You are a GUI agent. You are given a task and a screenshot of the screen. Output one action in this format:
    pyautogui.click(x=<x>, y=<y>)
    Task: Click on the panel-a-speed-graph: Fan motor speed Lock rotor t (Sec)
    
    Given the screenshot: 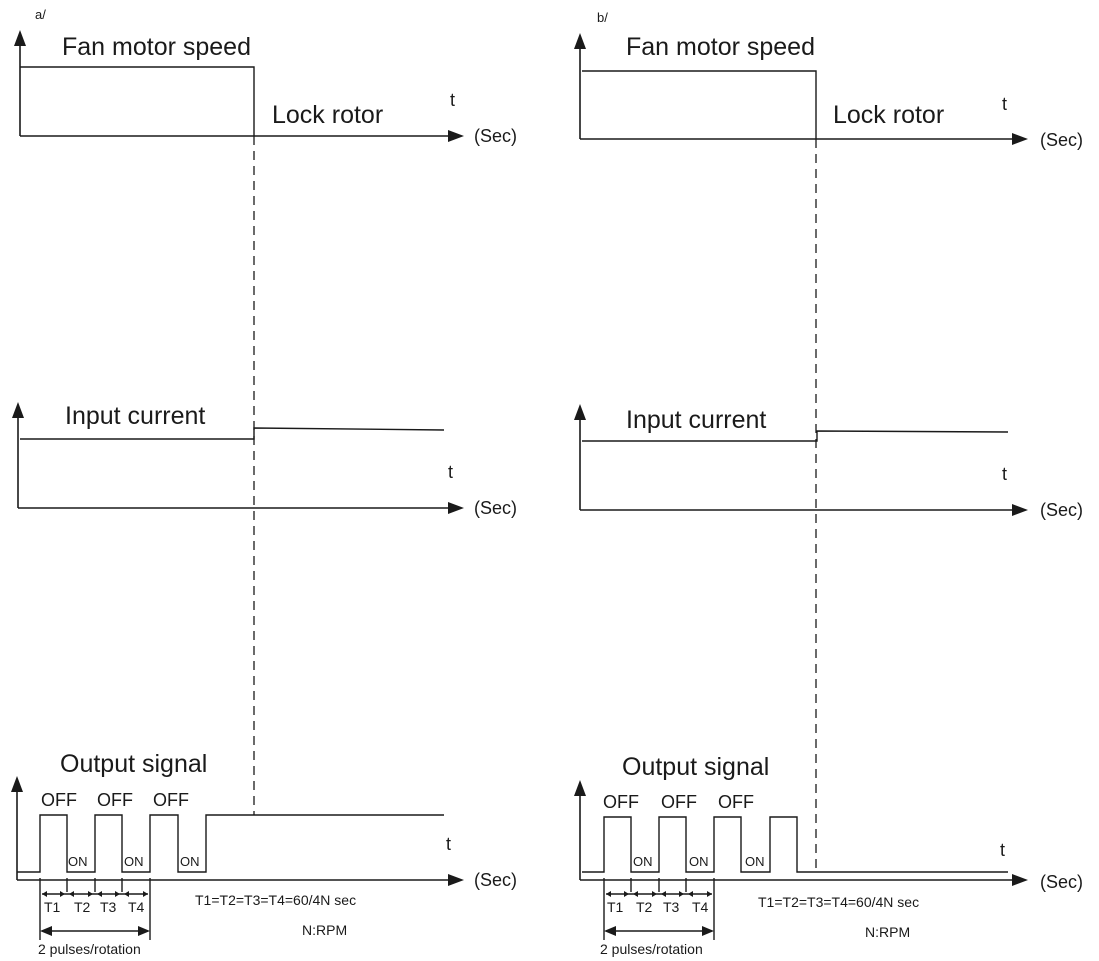 What is the action you would take?
    pyautogui.click(x=265, y=88)
    